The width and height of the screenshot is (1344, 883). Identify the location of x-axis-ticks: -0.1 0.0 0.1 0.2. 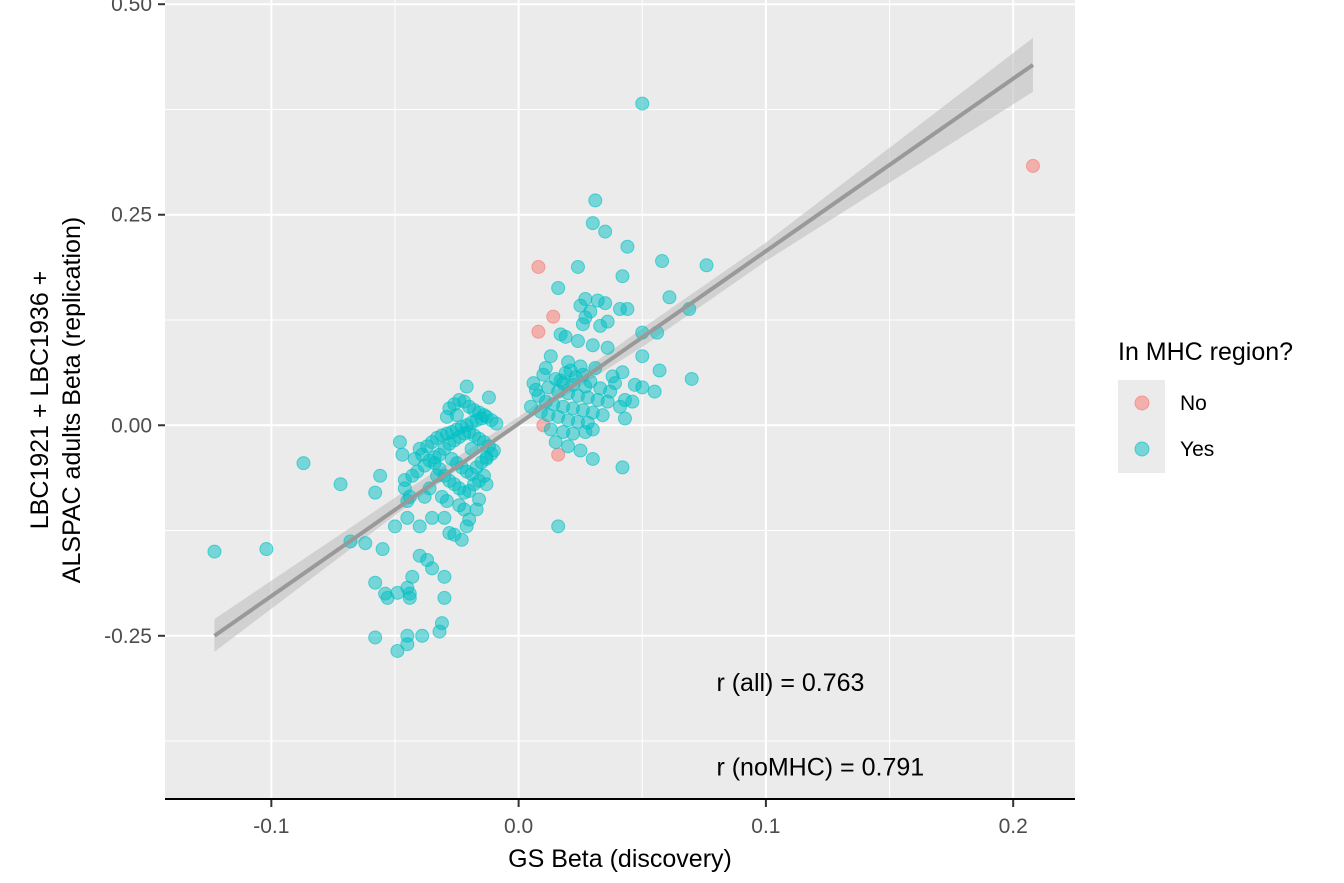
(640, 819).